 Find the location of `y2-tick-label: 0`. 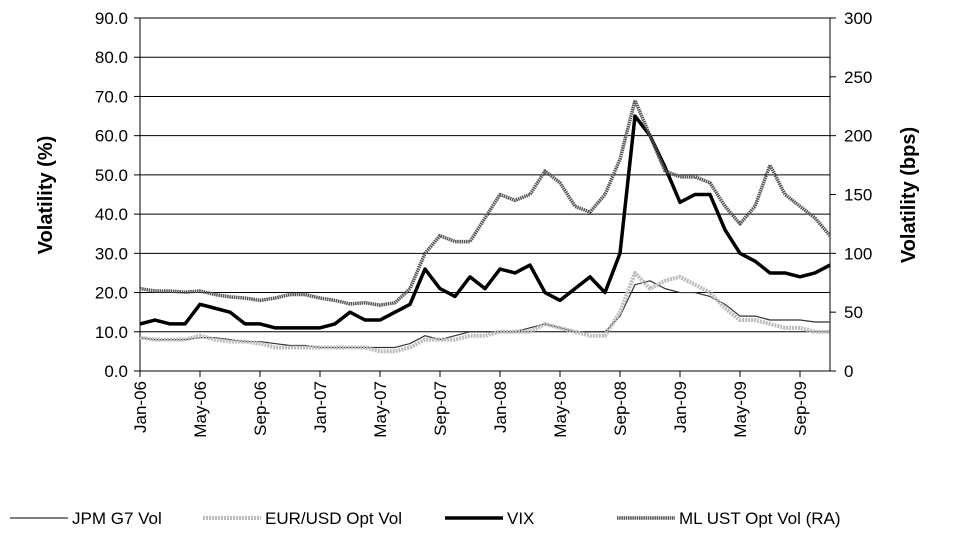

y2-tick-label: 0 is located at coordinates (848, 371).